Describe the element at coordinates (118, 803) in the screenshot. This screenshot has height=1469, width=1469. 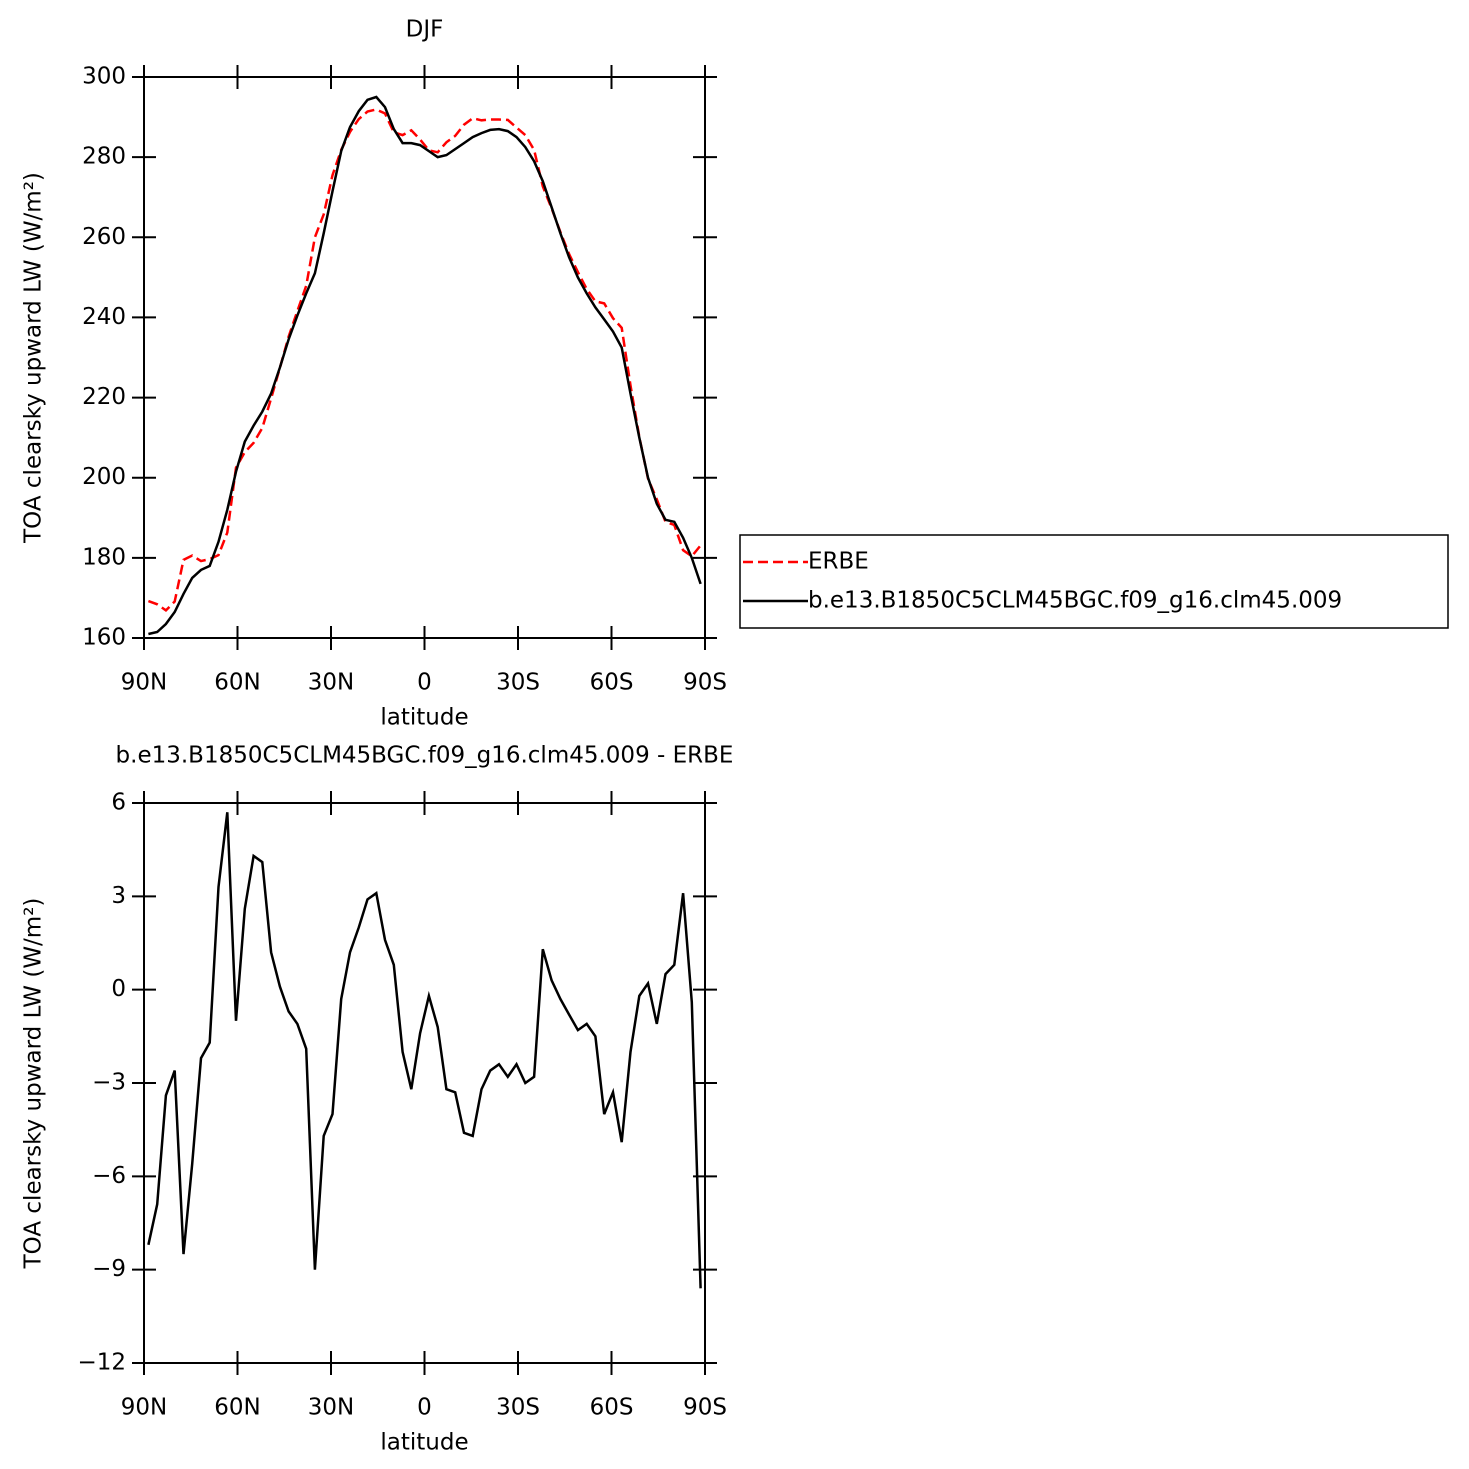
I see `y-tick-label: 6` at that location.